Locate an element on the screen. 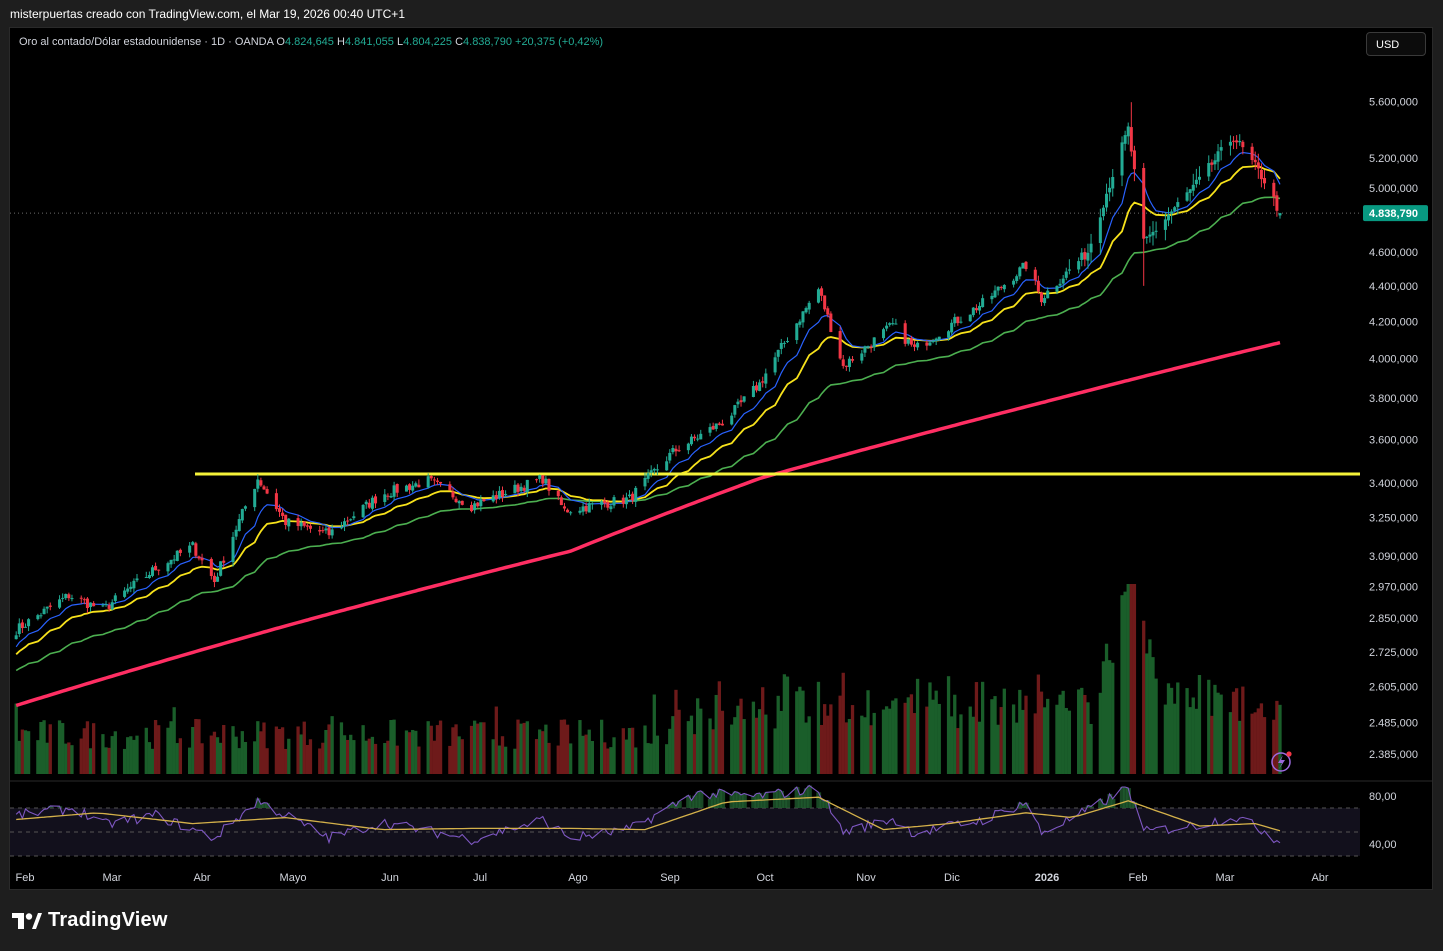  close-key: C is located at coordinates (459, 42).